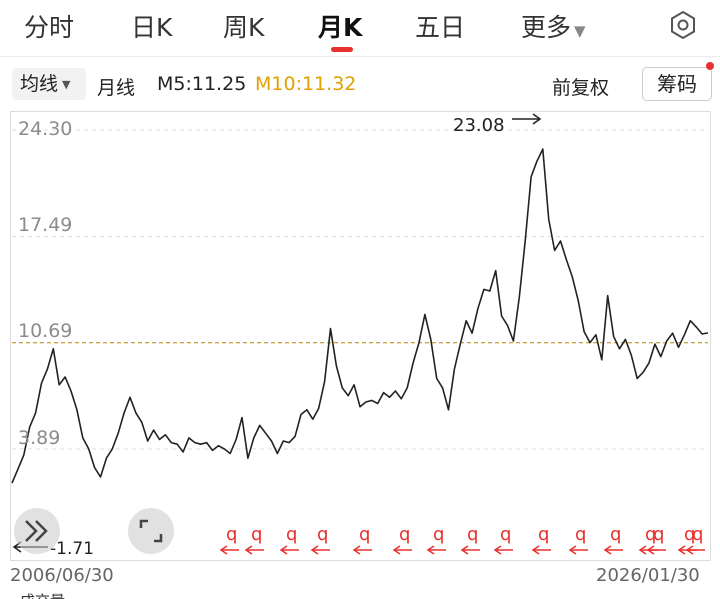 This screenshot has height=599, width=720. I want to click on caret-down-icon: ▼, so click(580, 31).